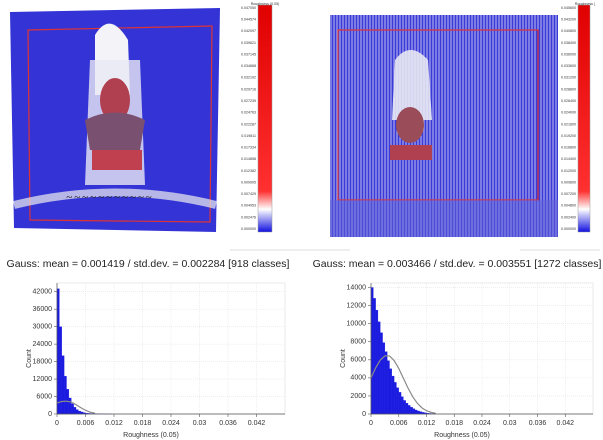  What do you see at coordinates (585, 4) in the screenshot?
I see `colorbar-title: Roughness (` at bounding box center [585, 4].